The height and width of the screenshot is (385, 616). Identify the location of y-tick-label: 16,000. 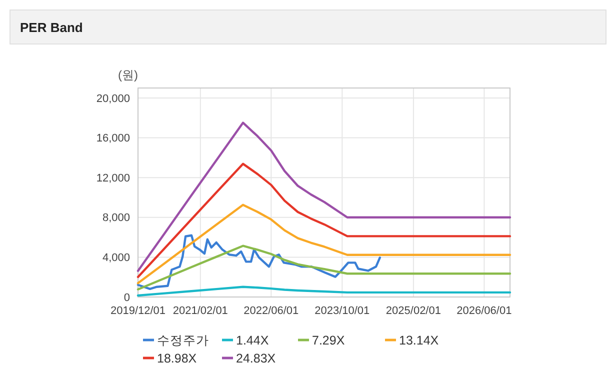
(113, 138).